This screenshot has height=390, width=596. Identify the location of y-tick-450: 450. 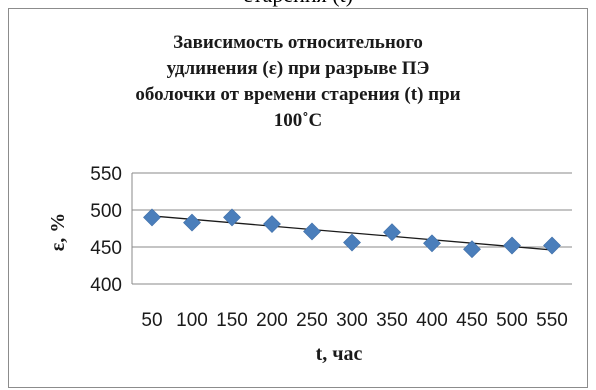
(106, 248).